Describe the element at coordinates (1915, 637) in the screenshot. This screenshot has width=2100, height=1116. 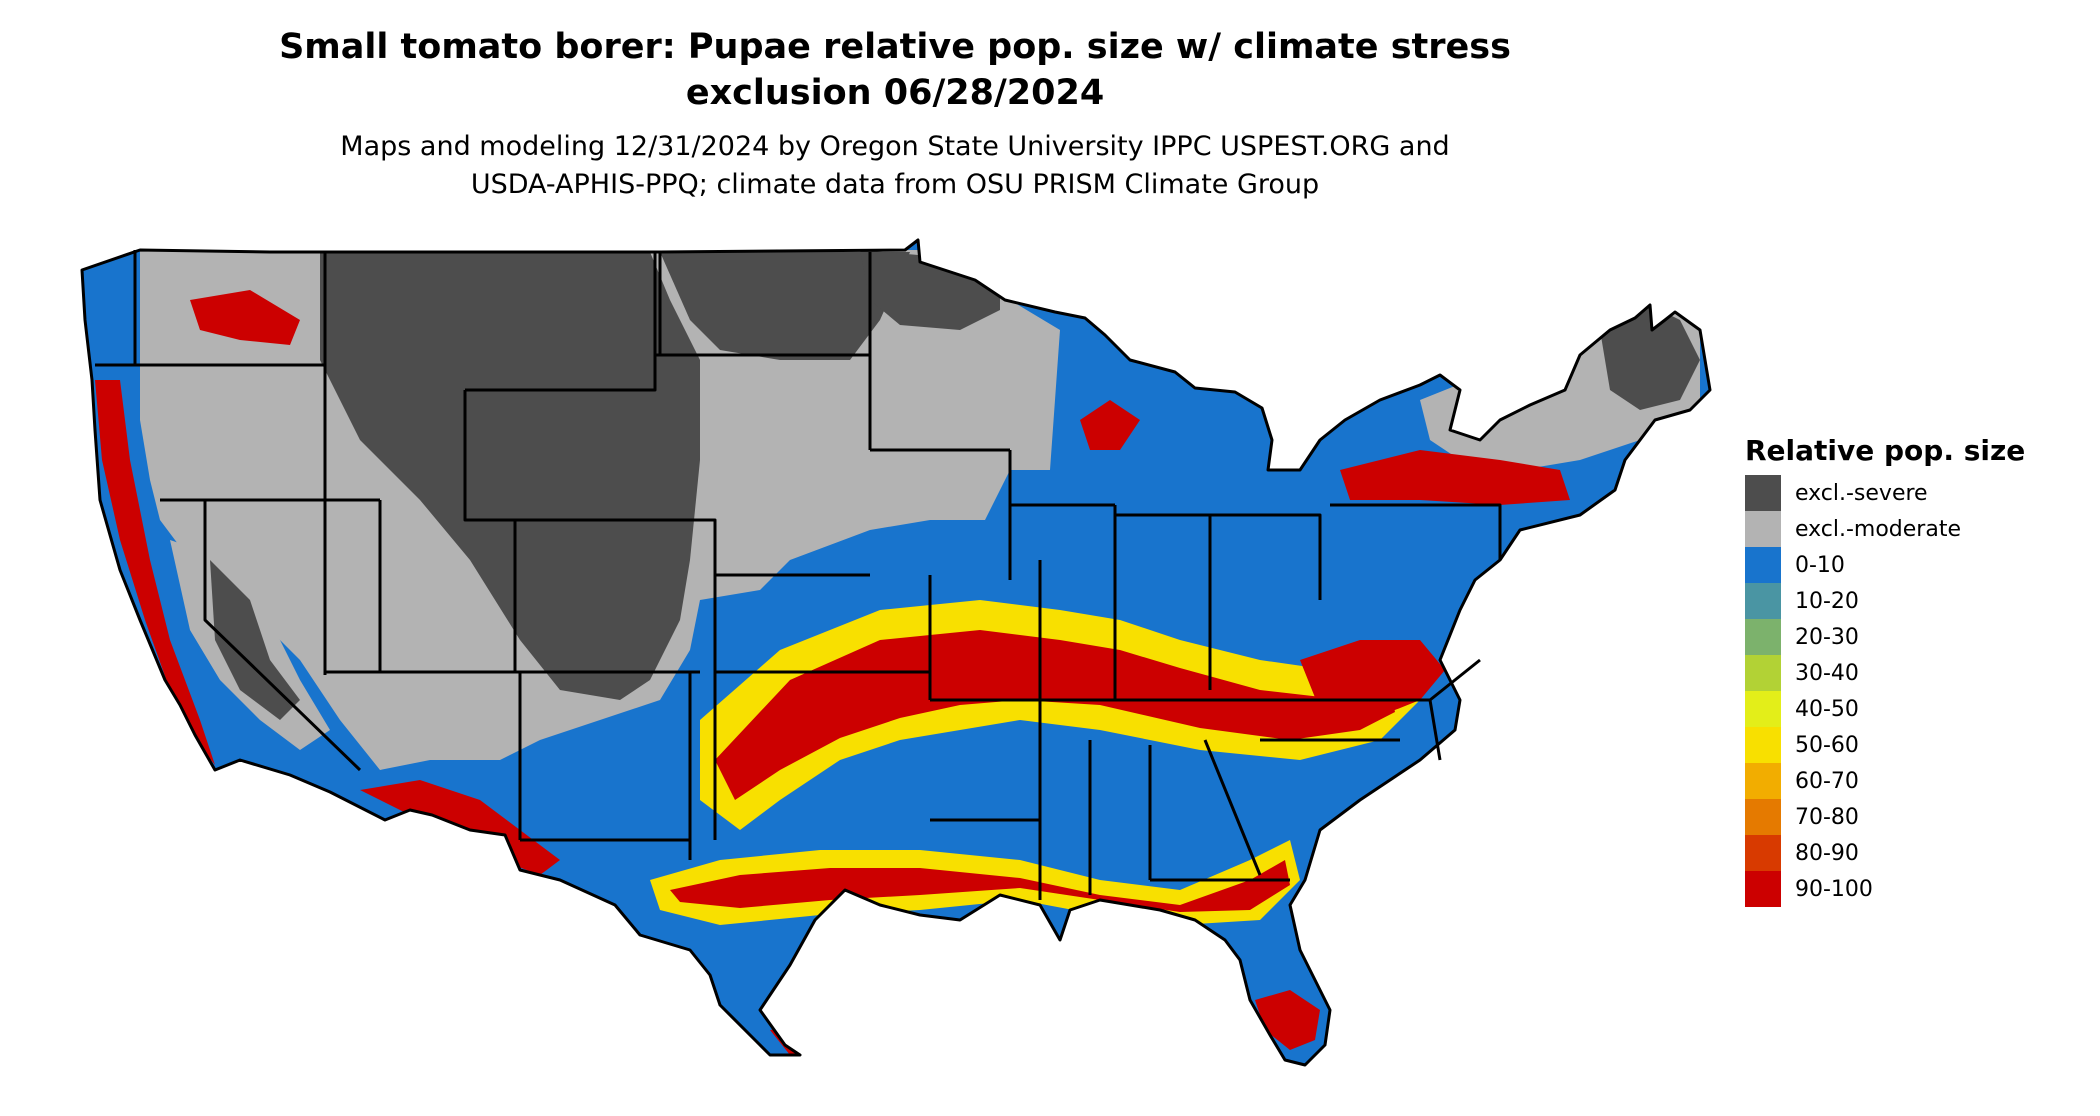
I see `legend-item: 20-30` at that location.